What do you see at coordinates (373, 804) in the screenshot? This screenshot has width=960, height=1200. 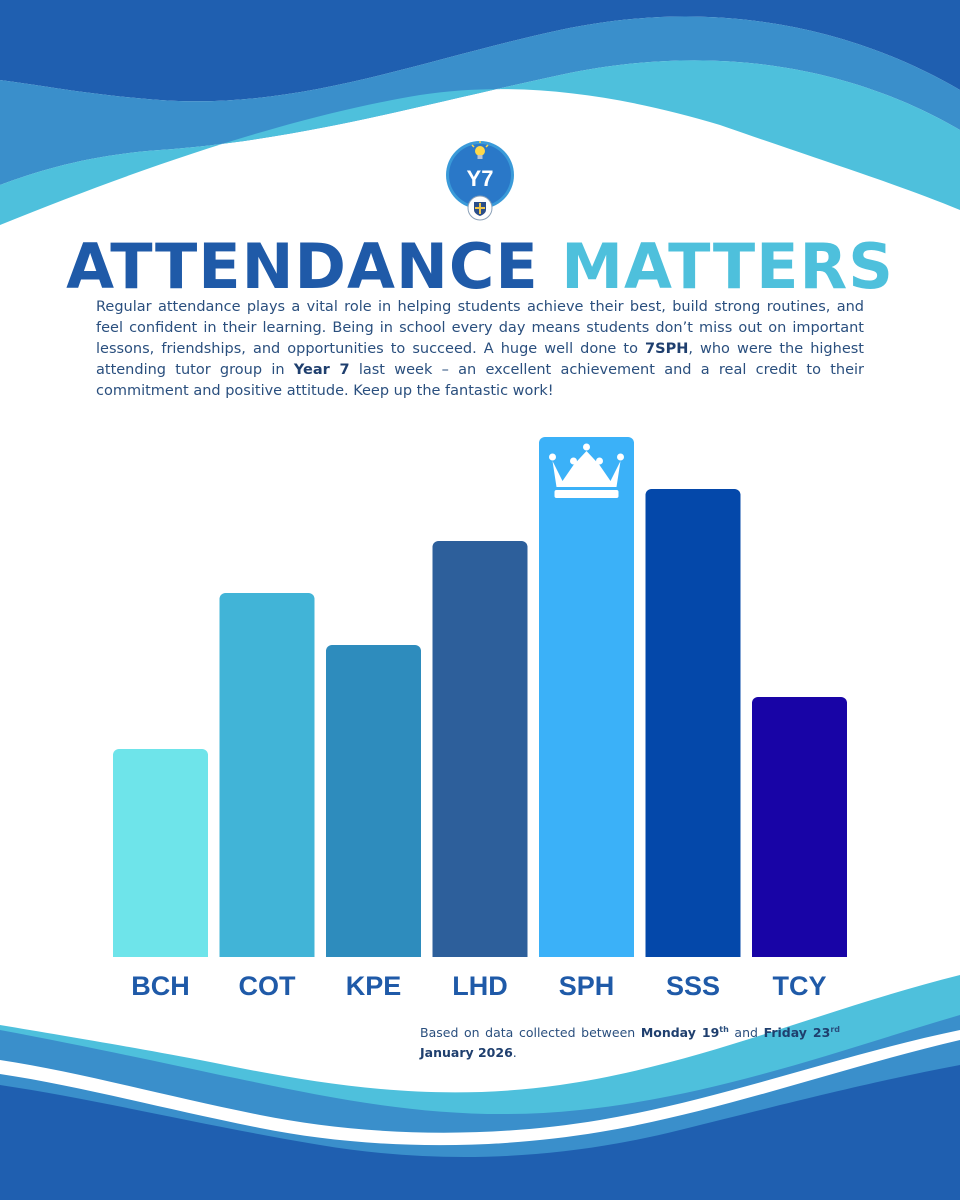 I see `bar-kpe` at bounding box center [373, 804].